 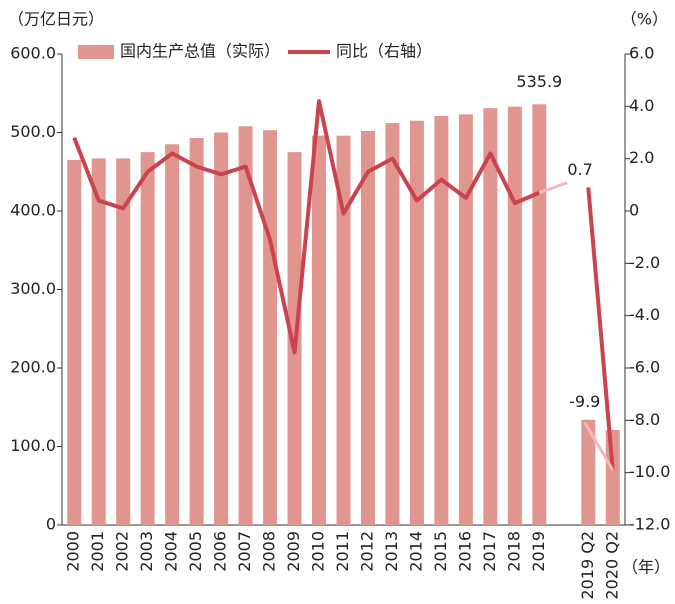 I want to click on x-tick-label: 2012, so click(x=366, y=551).